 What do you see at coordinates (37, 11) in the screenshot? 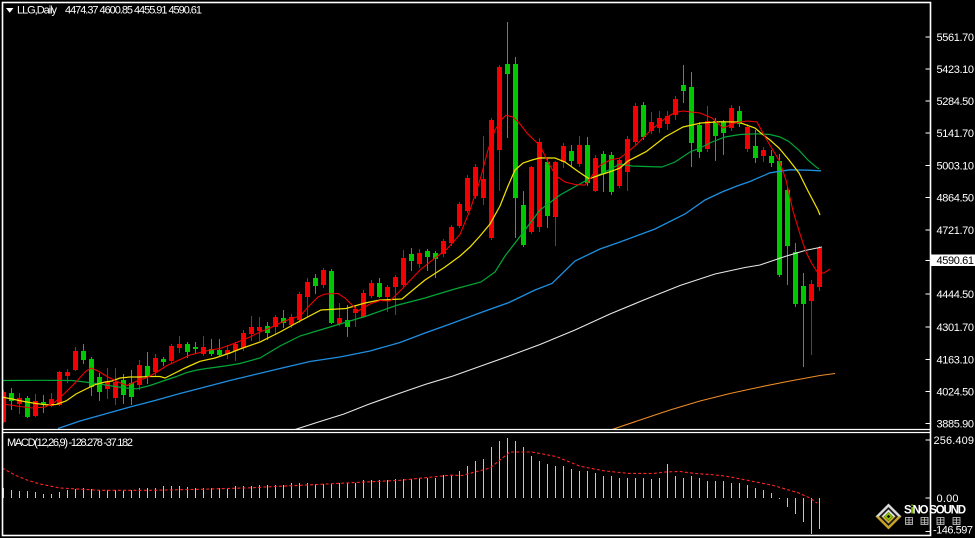
I see `svg-text: LLG,Daily` at bounding box center [37, 11].